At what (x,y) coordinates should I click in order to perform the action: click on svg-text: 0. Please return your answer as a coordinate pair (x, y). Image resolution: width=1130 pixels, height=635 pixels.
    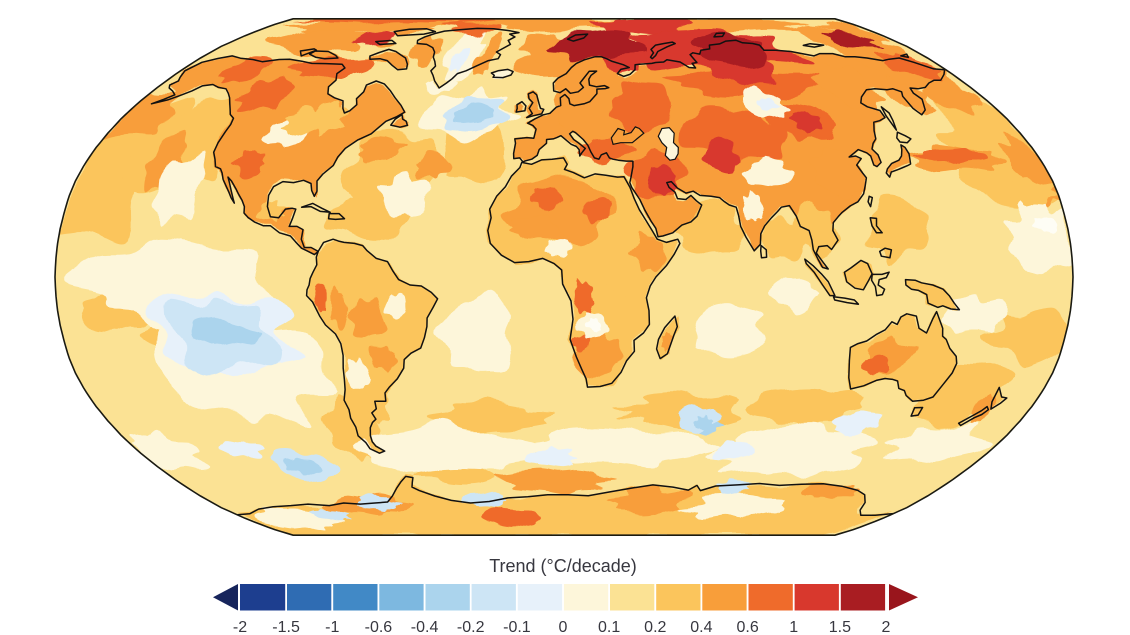
    Looking at the image, I should click on (563, 627).